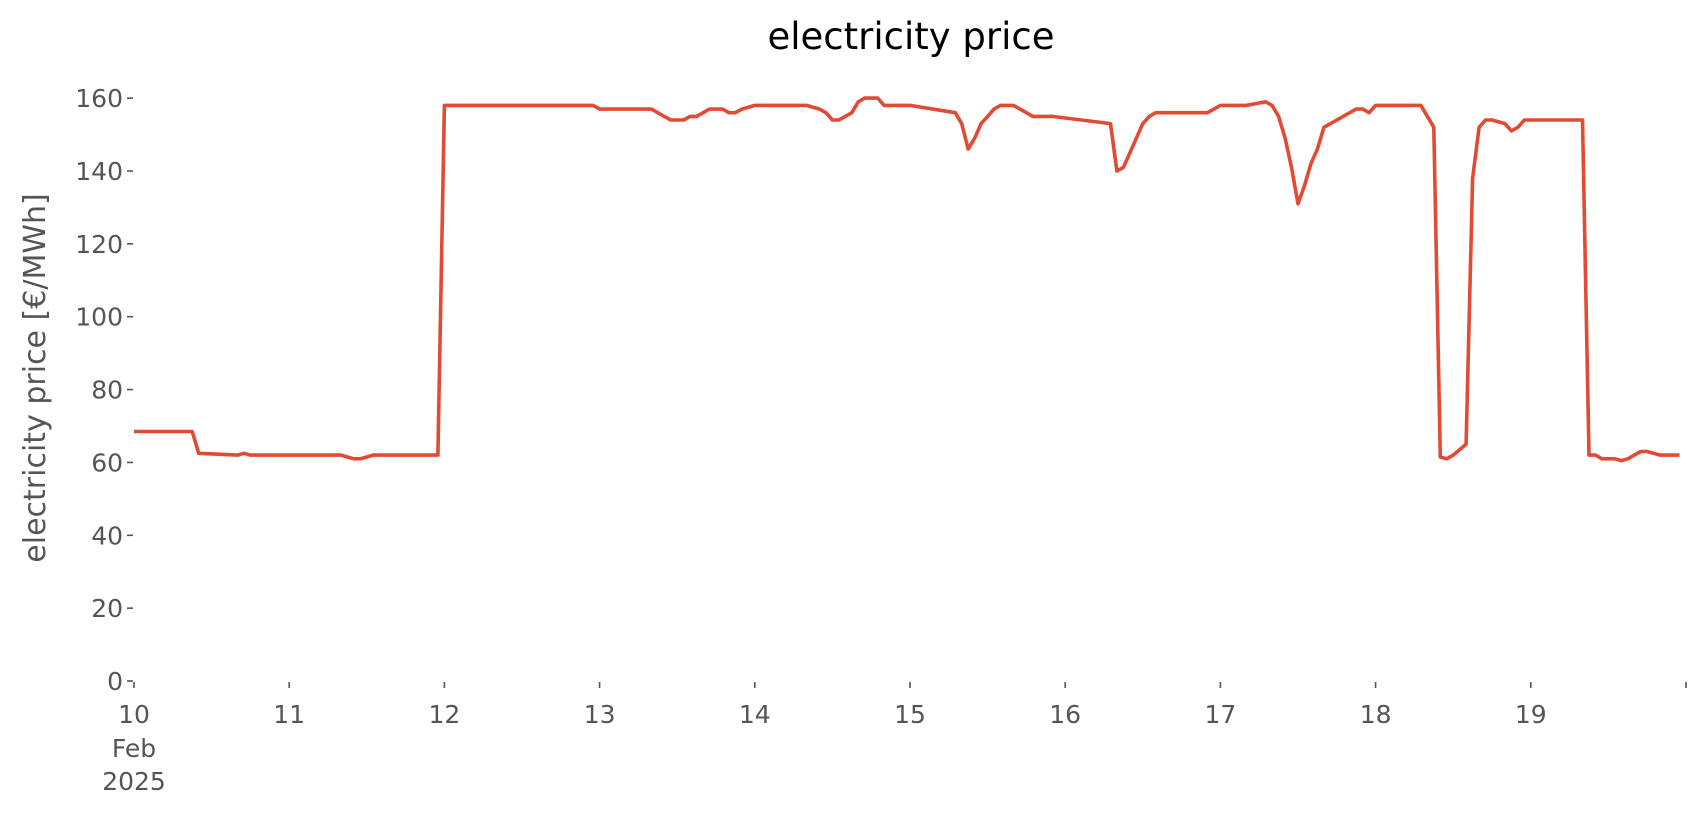  What do you see at coordinates (1531, 714) in the screenshot?
I see `x-tick-label: 19` at bounding box center [1531, 714].